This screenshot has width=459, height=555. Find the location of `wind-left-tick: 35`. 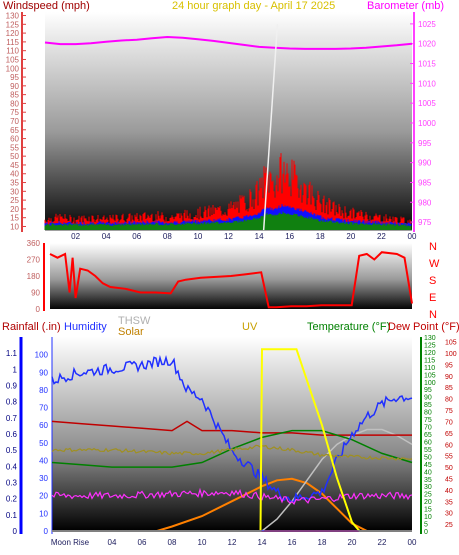

wind-left-tick: 35 is located at coordinates (14, 183).